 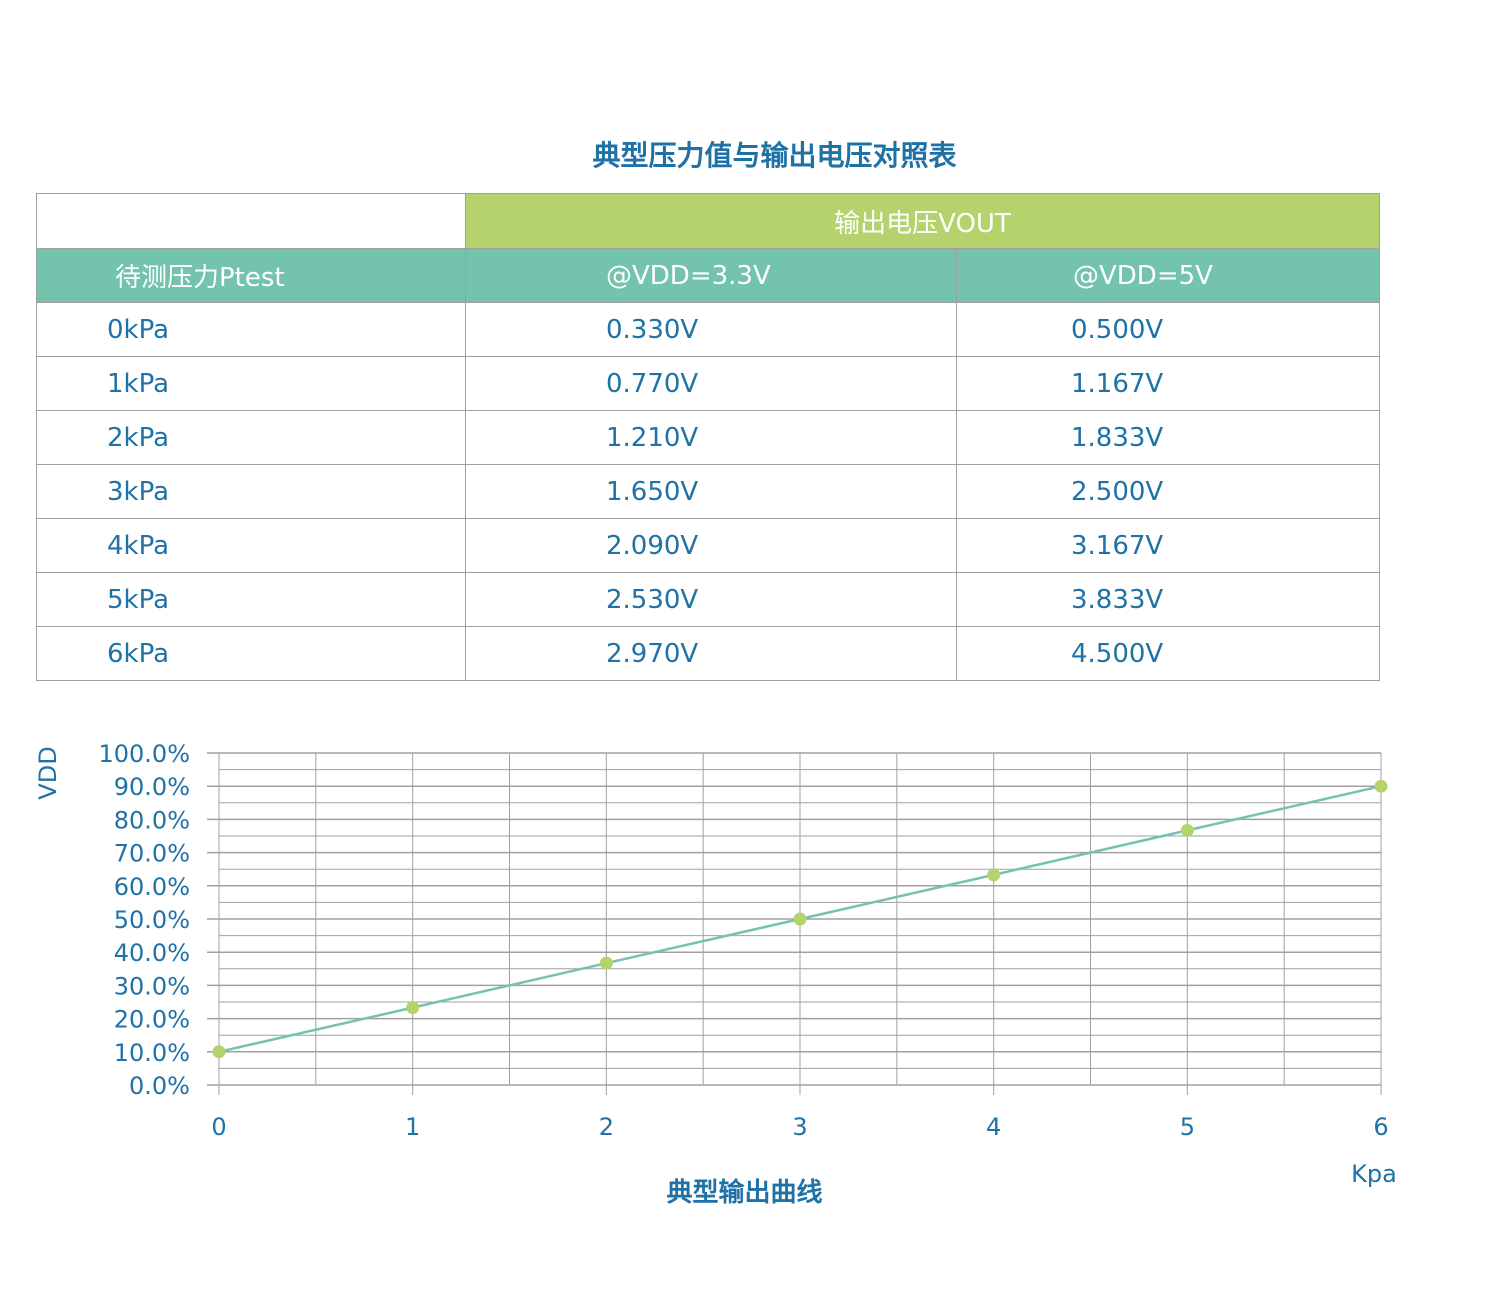 What do you see at coordinates (218, 1127) in the screenshot?
I see `x-tick-label: 0` at bounding box center [218, 1127].